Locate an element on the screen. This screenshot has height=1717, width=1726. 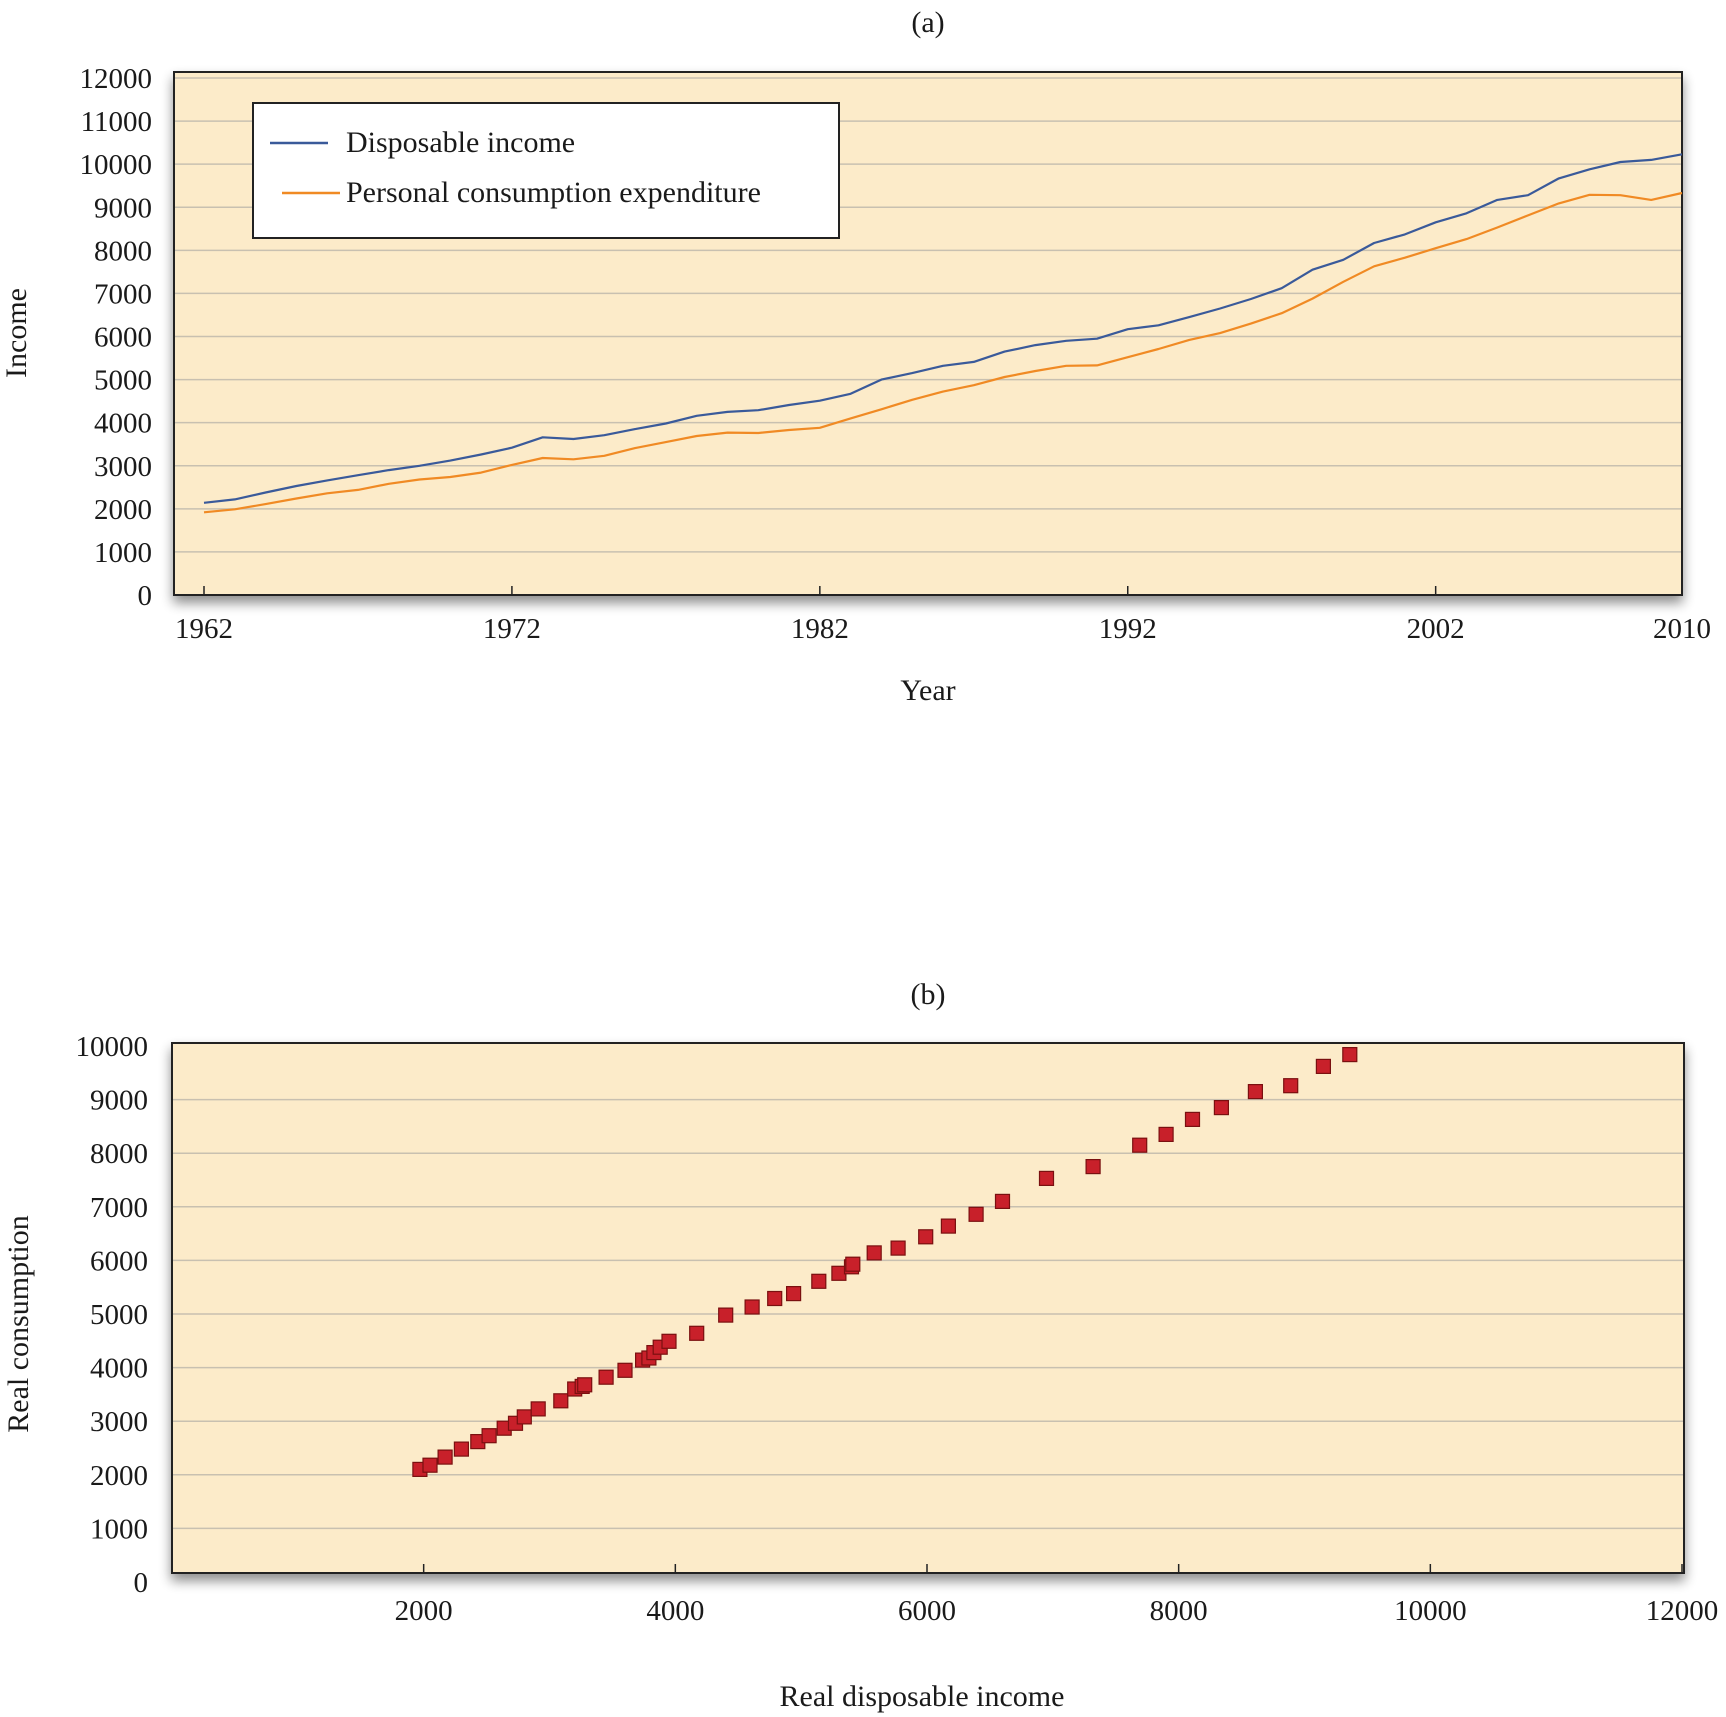
x-tick-label-b: 8000 is located at coordinates (1179, 1611).